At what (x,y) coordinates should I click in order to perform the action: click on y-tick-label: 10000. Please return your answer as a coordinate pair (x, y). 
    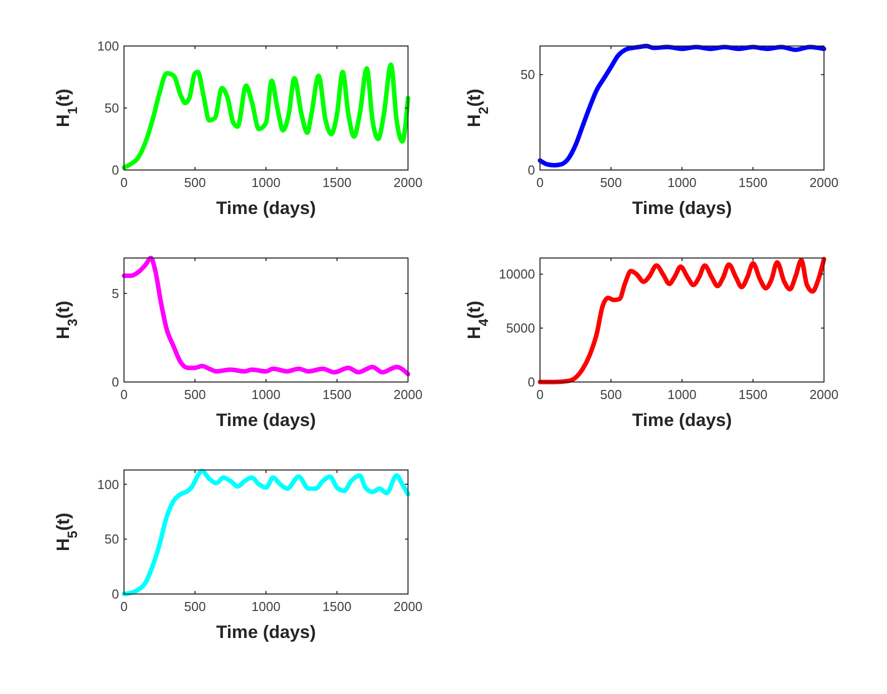
    Looking at the image, I should click on (516, 274).